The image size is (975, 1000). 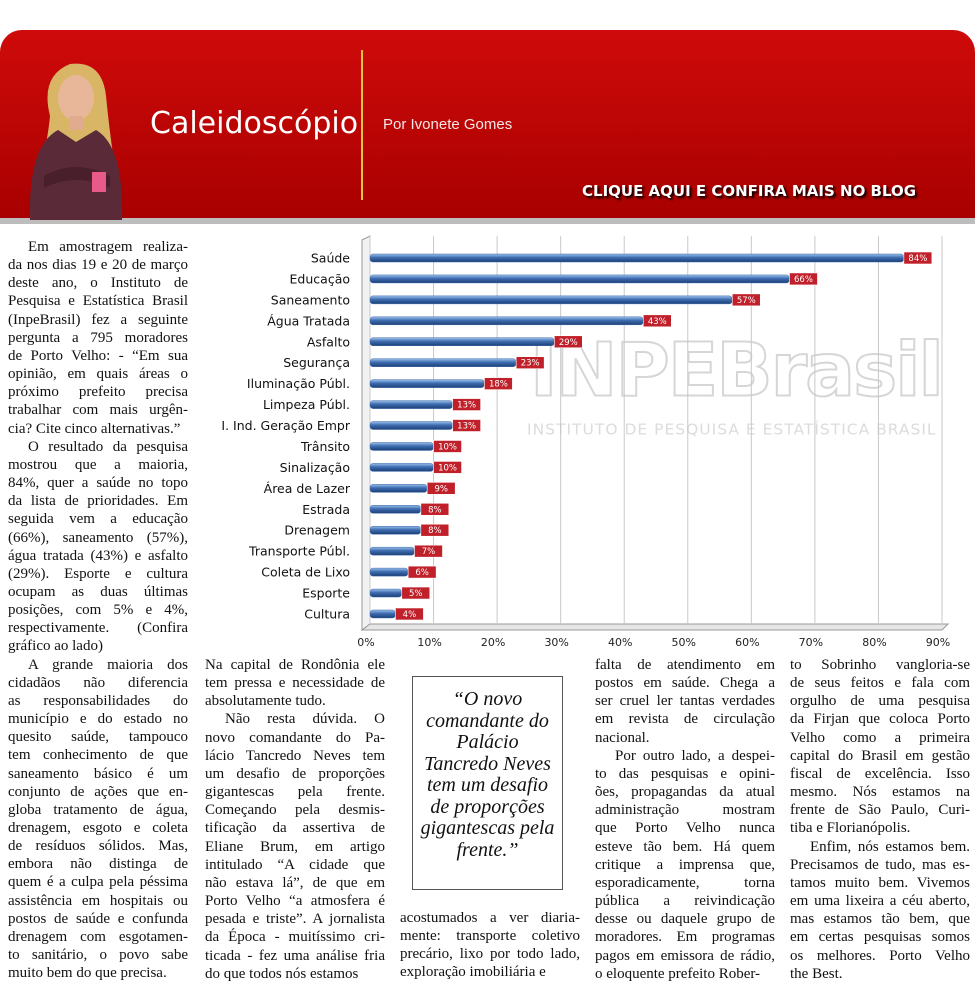 I want to click on text-line: to das pesquisas e opini-, so click(x=685, y=773).